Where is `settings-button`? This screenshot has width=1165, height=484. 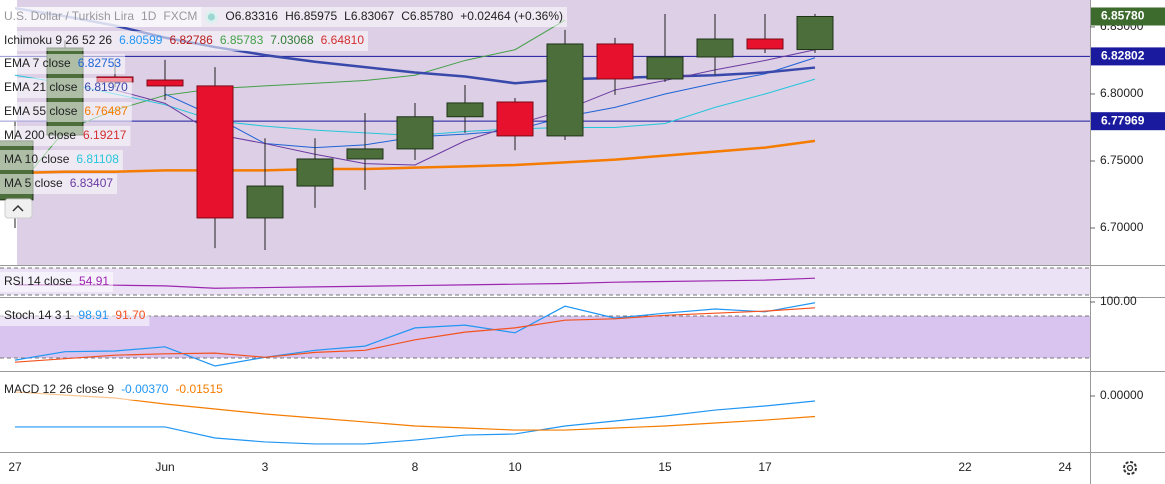 settings-button is located at coordinates (1130, 468).